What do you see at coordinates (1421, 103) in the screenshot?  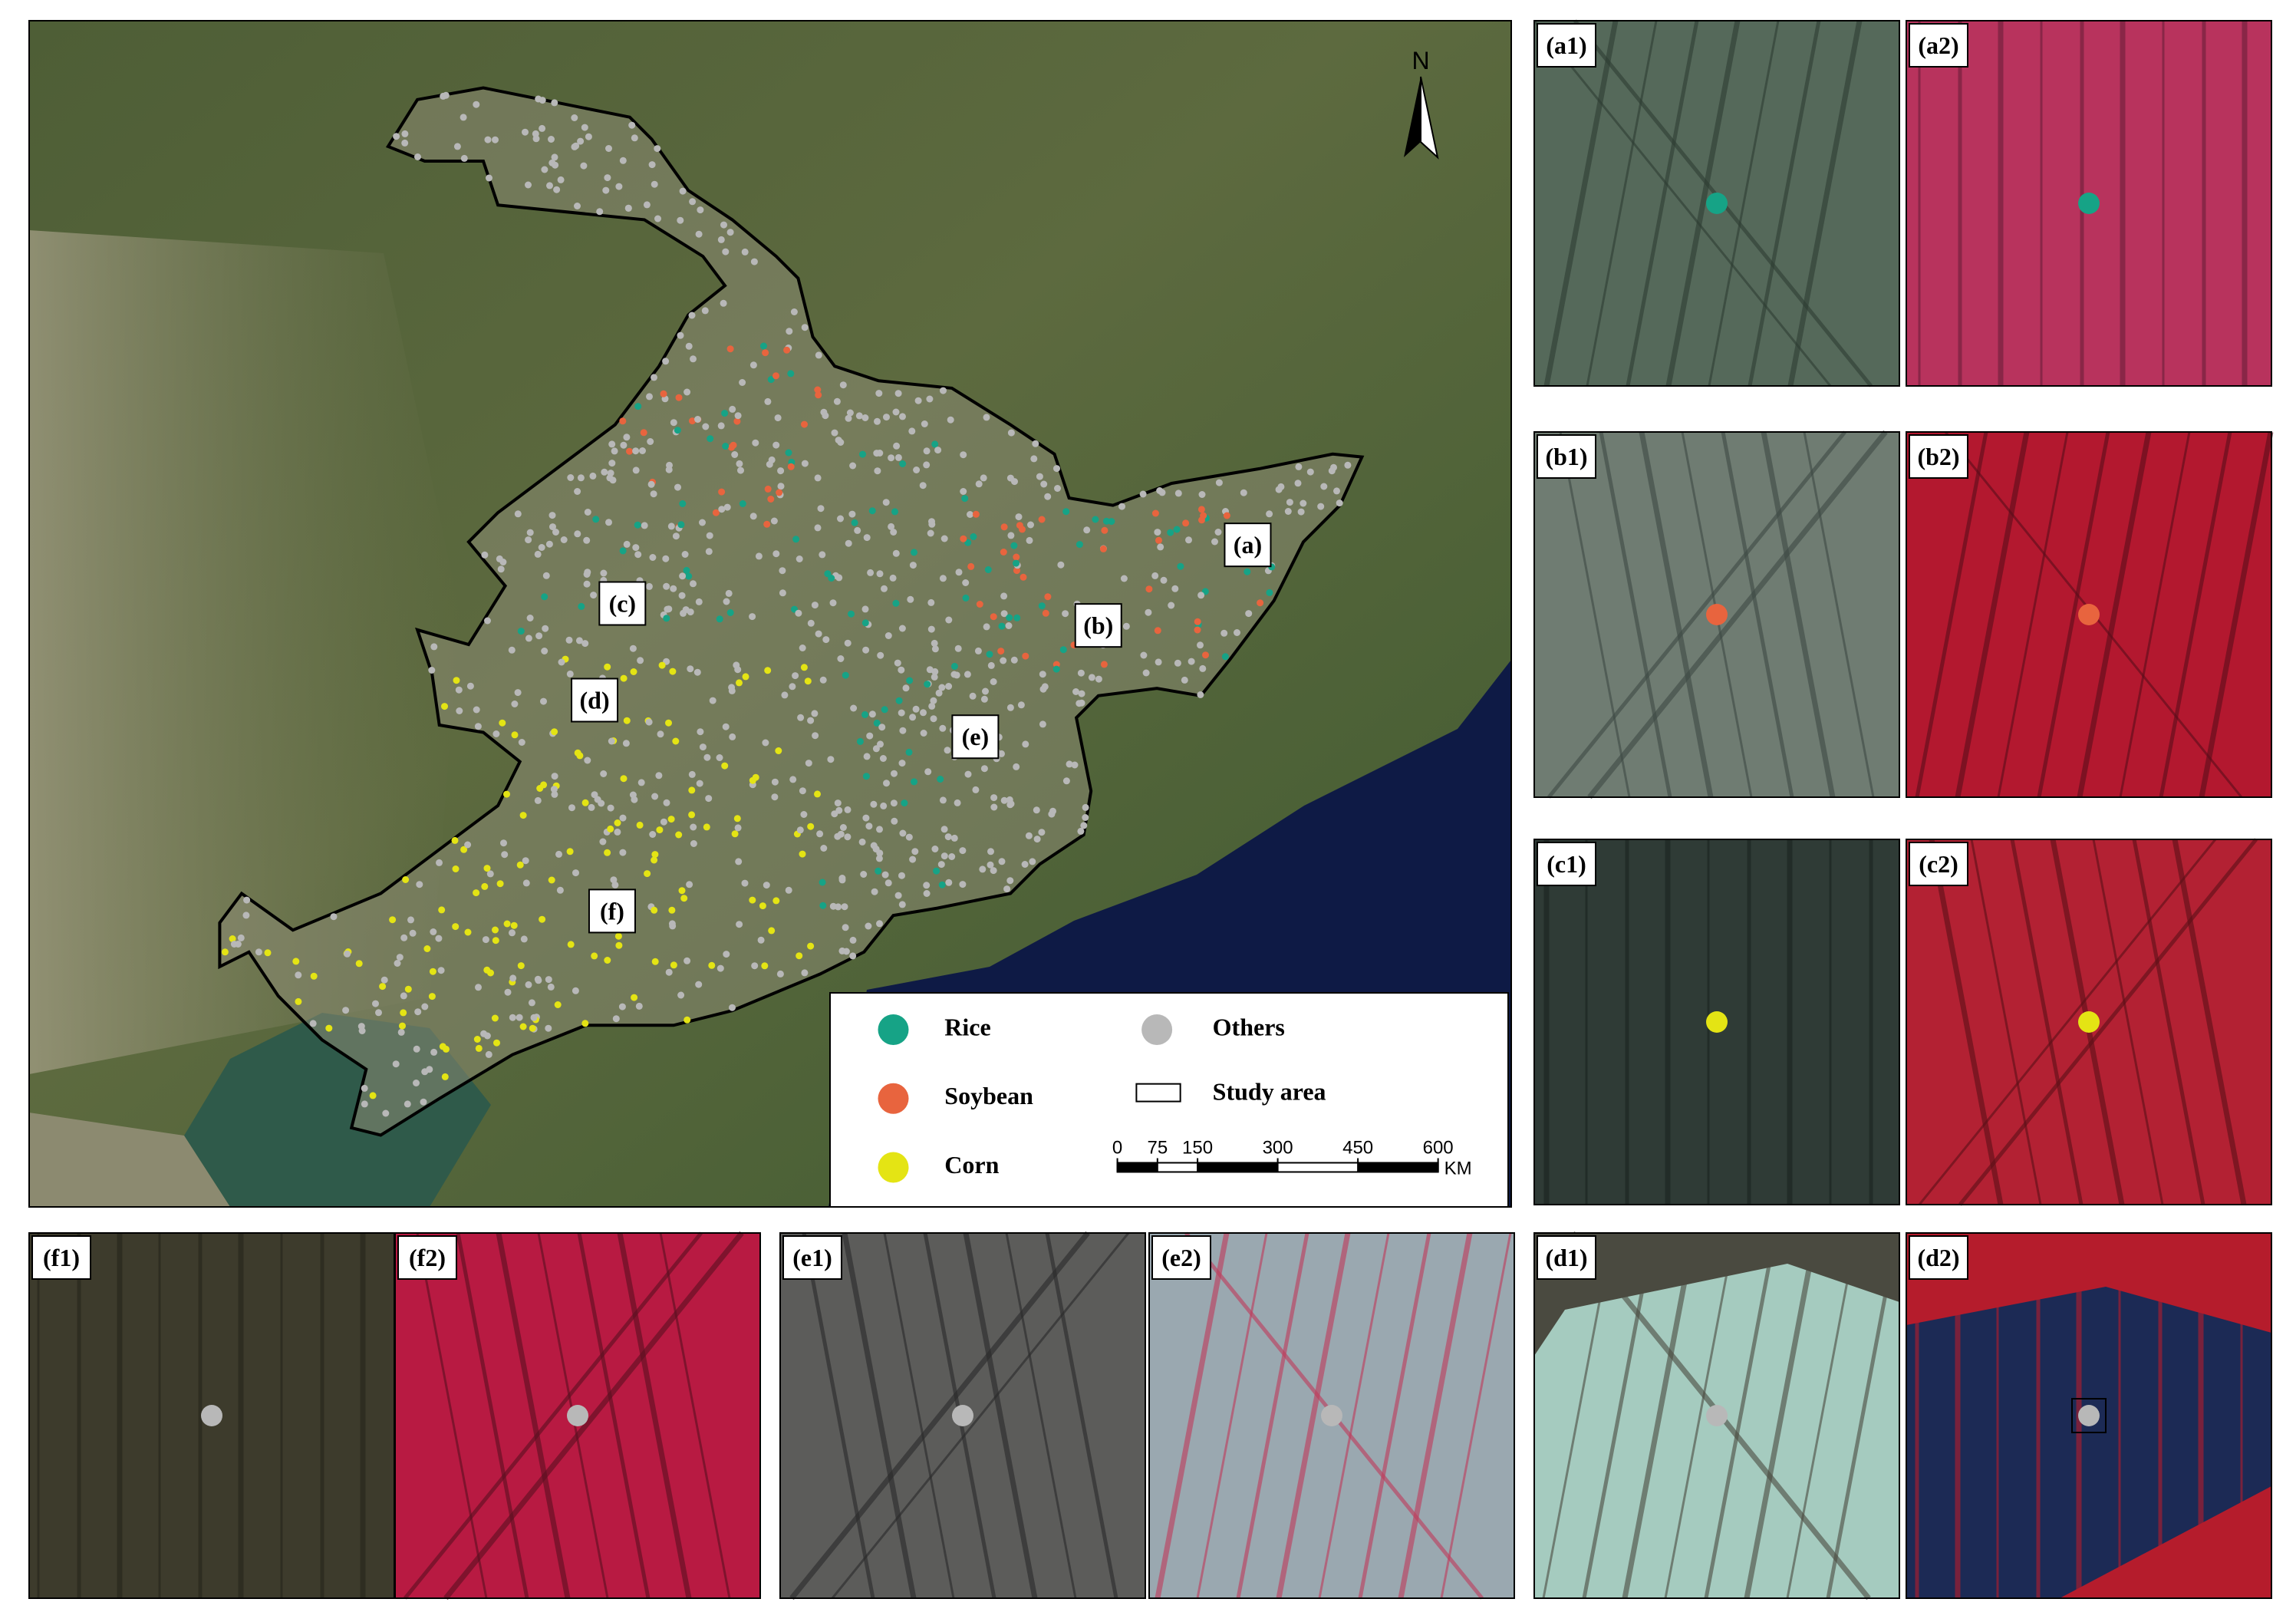 I see `north-arrow: N` at bounding box center [1421, 103].